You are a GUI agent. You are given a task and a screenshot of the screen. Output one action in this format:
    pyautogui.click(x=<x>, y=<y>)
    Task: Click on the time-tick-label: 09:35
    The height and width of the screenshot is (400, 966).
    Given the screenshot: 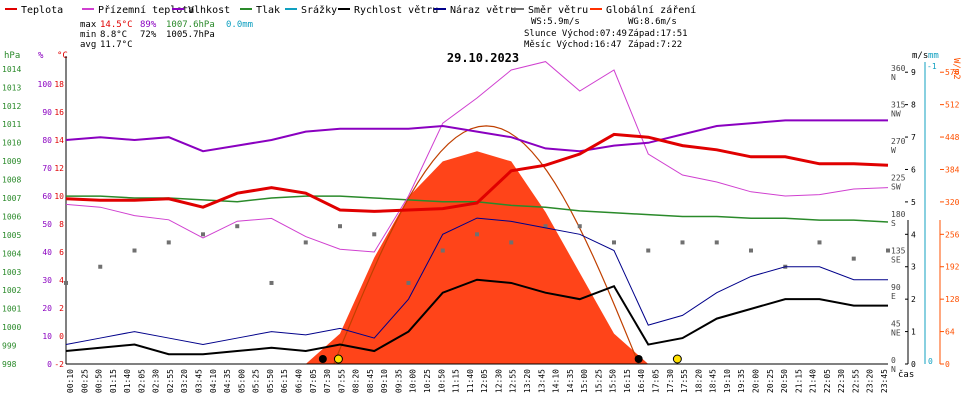 What is the action you would take?
    pyautogui.click(x=398, y=381)
    